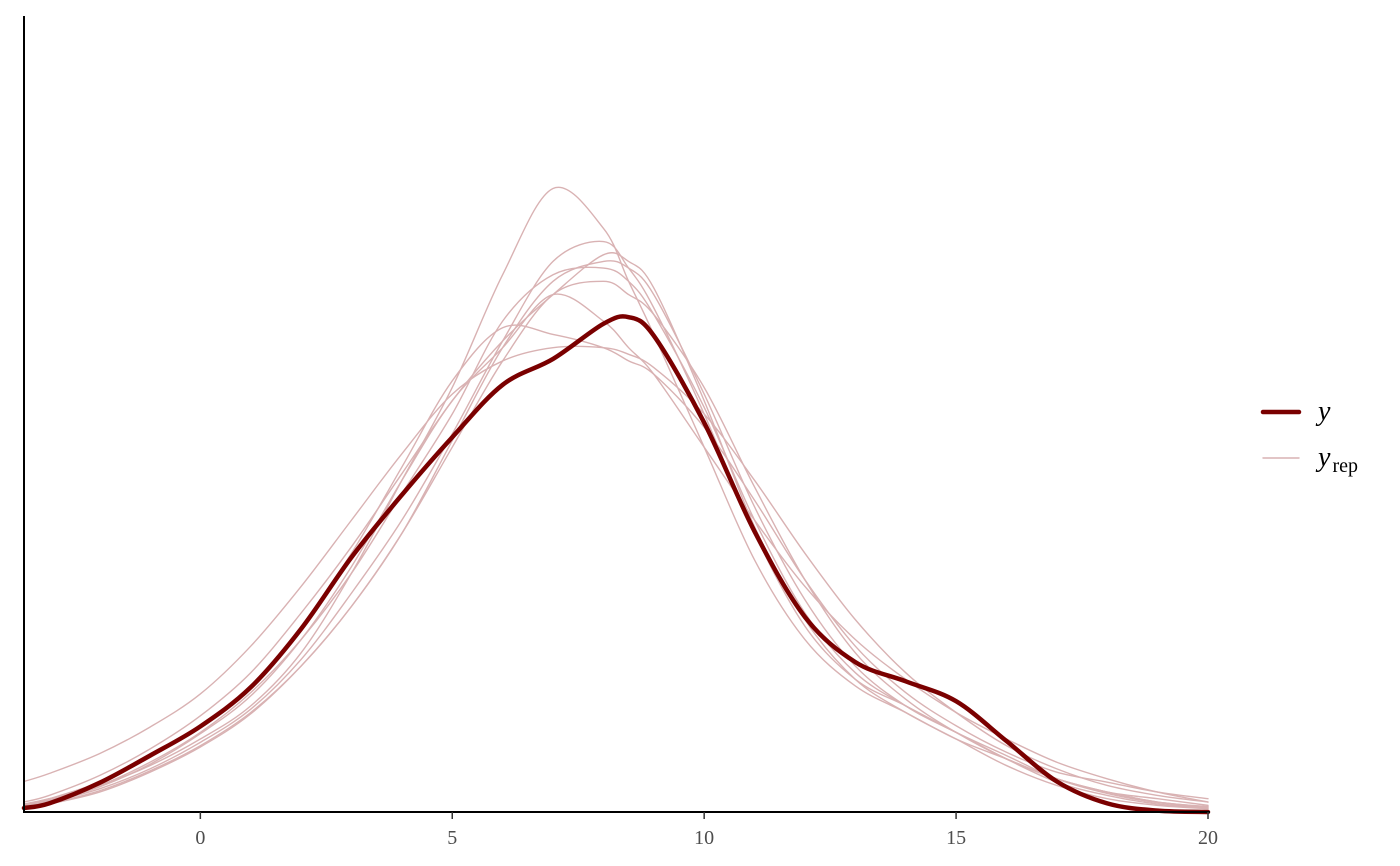 This screenshot has width=1400, height=866. Describe the element at coordinates (1345, 466) in the screenshot. I see `legend-label-subscript: rep` at that location.